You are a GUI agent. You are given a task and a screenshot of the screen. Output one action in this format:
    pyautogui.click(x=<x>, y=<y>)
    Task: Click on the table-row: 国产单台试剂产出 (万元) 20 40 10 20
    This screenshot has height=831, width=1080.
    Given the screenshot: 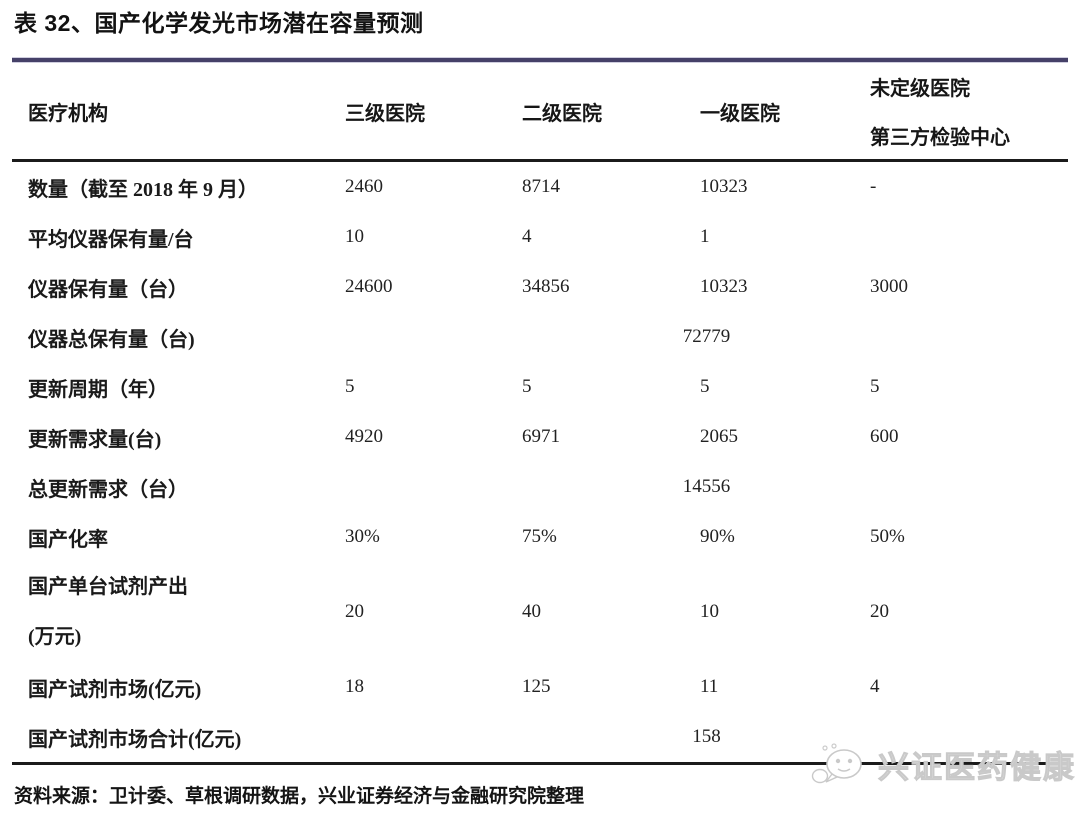 What is the action you would take?
    pyautogui.click(x=540, y=612)
    